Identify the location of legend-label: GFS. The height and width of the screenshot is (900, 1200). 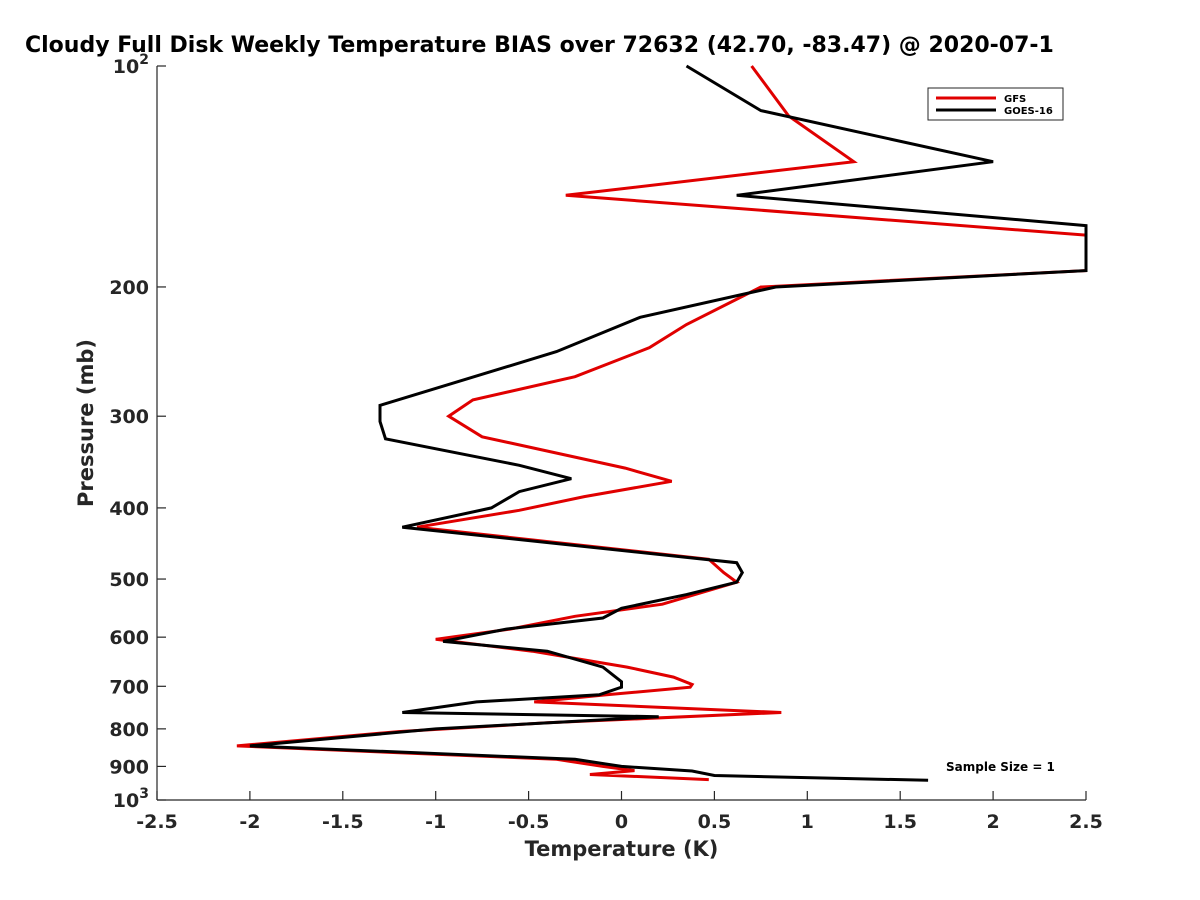
(1015, 99).